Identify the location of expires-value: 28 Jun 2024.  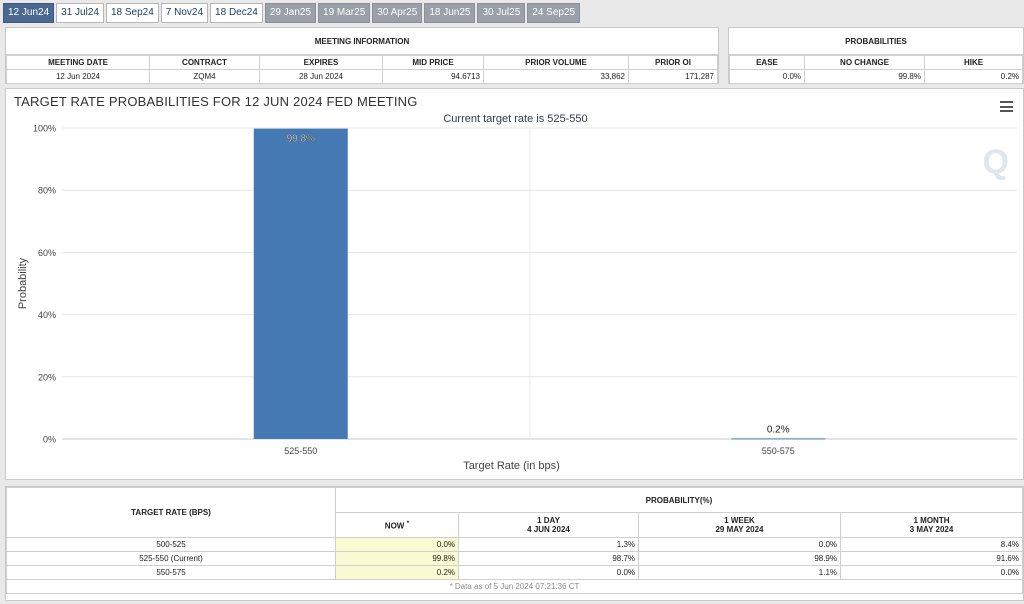
(321, 76).